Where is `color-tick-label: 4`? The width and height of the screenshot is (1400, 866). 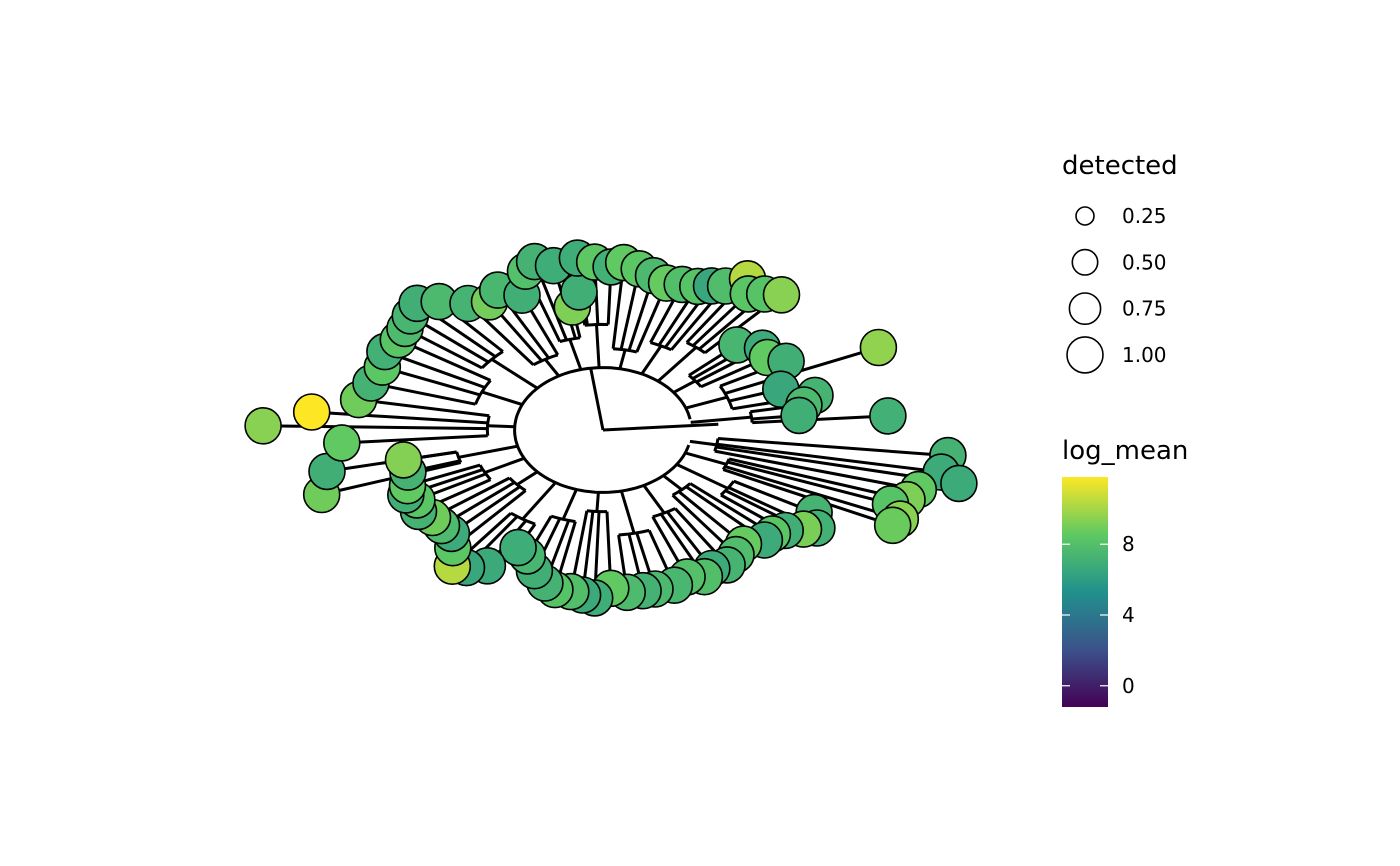
color-tick-label: 4 is located at coordinates (1128, 615).